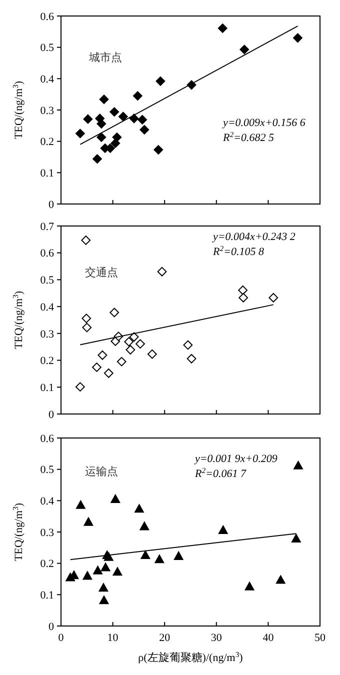  Describe the element at coordinates (101, 272) in the screenshot. I see `annotation: 交通点` at that location.